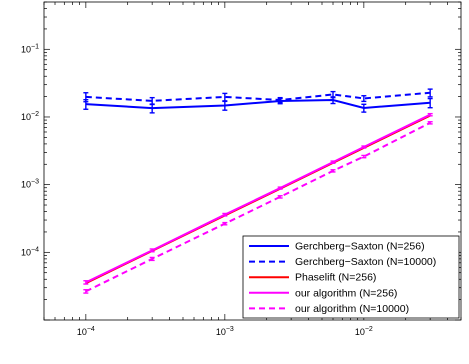 Image resolution: width=469 pixels, height=364 pixels. I want to click on legend-label: Gerchberg−Saxton (N=10000), so click(365, 262).